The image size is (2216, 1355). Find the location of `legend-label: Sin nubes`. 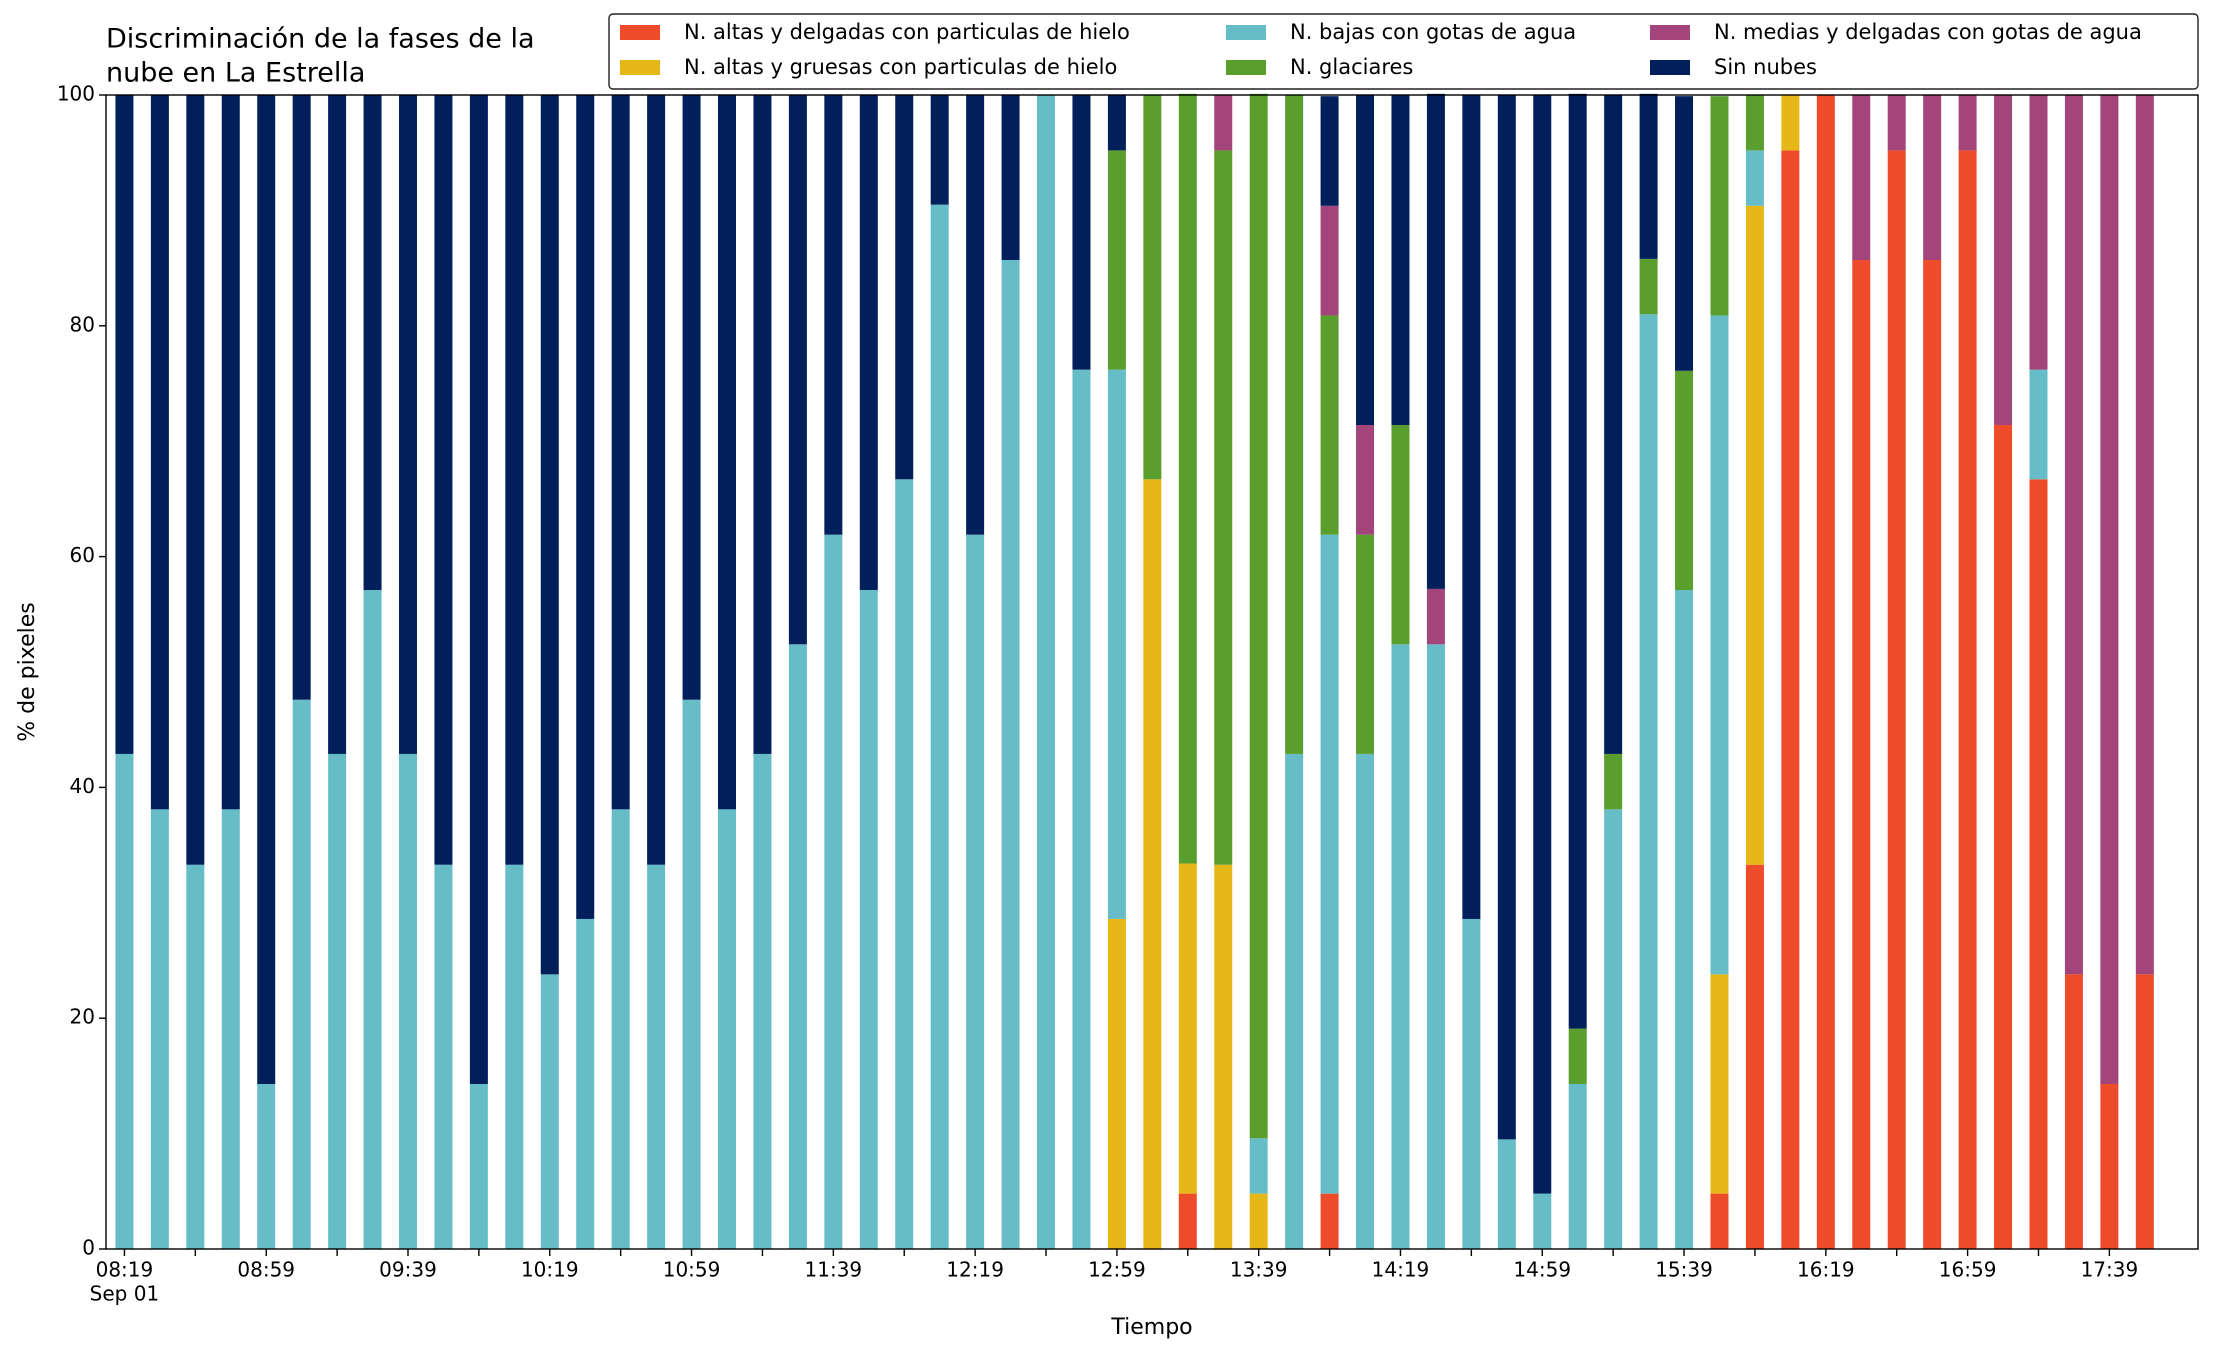

legend-label: Sin nubes is located at coordinates (1765, 67).